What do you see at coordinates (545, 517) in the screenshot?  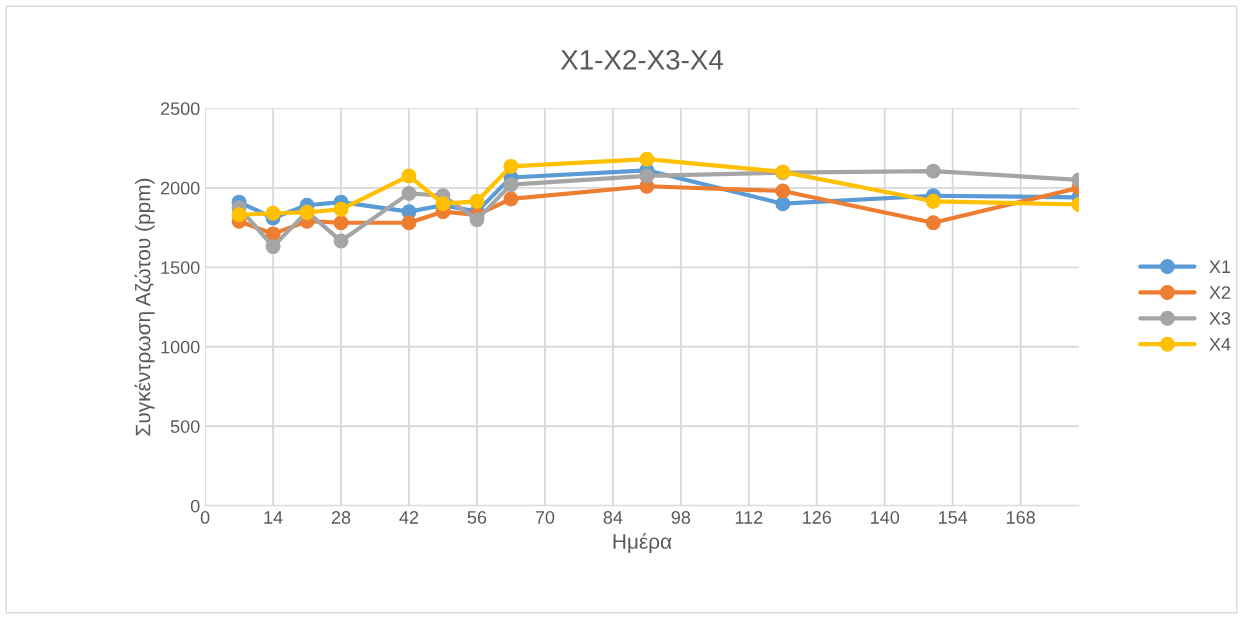 I see `x-tick-label: 70` at bounding box center [545, 517].